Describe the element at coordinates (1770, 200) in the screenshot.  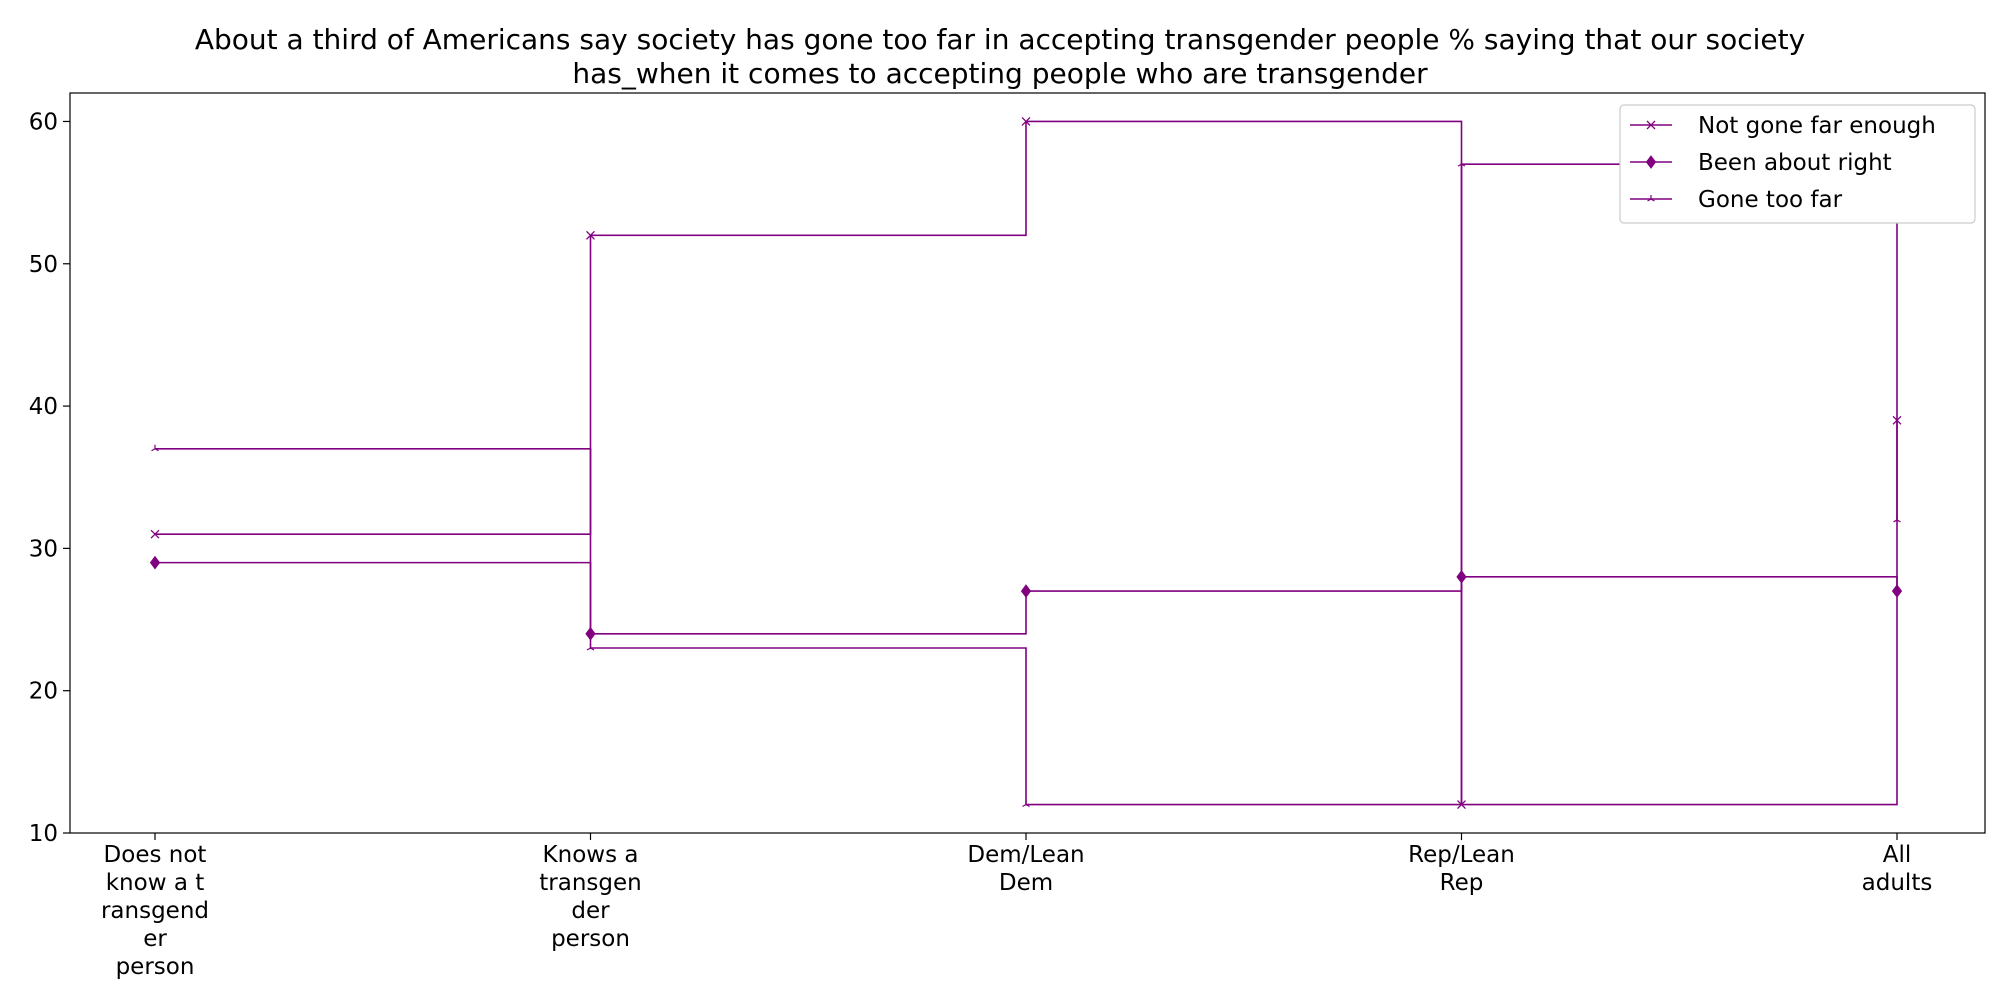
I see `legend-label: Gone too far` at that location.